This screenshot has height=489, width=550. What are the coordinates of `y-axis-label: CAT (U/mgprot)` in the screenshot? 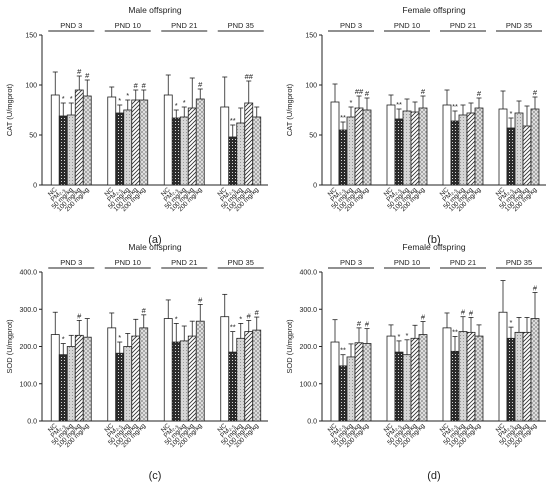 It's located at (9, 109).